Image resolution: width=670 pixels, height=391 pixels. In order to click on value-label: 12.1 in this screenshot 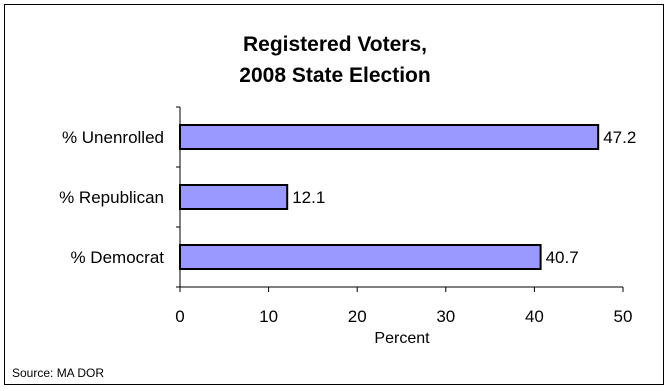, I will do `click(308, 197)`.